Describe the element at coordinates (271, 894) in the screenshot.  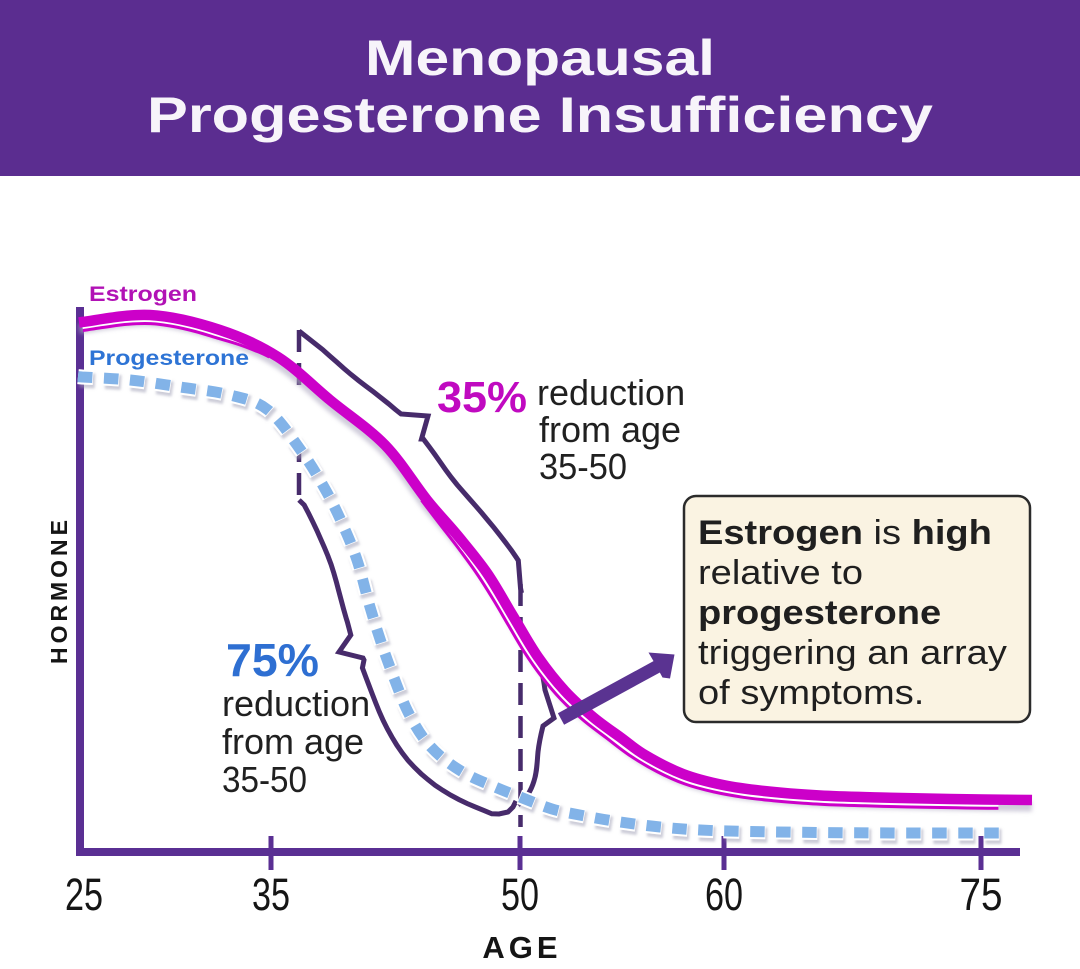
I see `svg-text: 35` at that location.